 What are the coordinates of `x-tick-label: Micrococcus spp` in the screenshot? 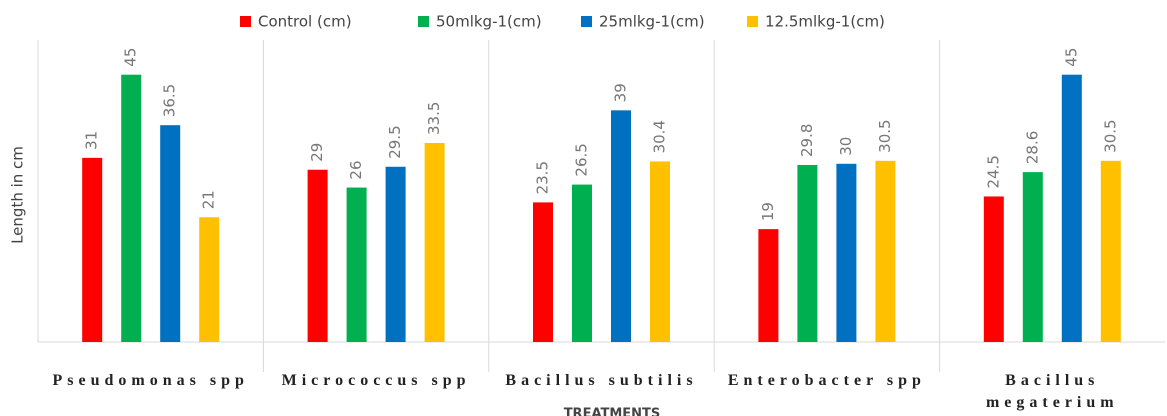 It's located at (376, 380).